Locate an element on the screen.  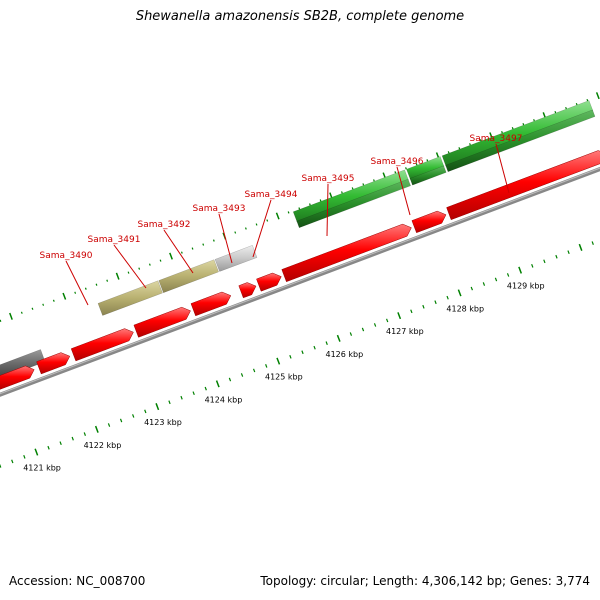
gene-label: Sama_3496 is located at coordinates (397, 162).